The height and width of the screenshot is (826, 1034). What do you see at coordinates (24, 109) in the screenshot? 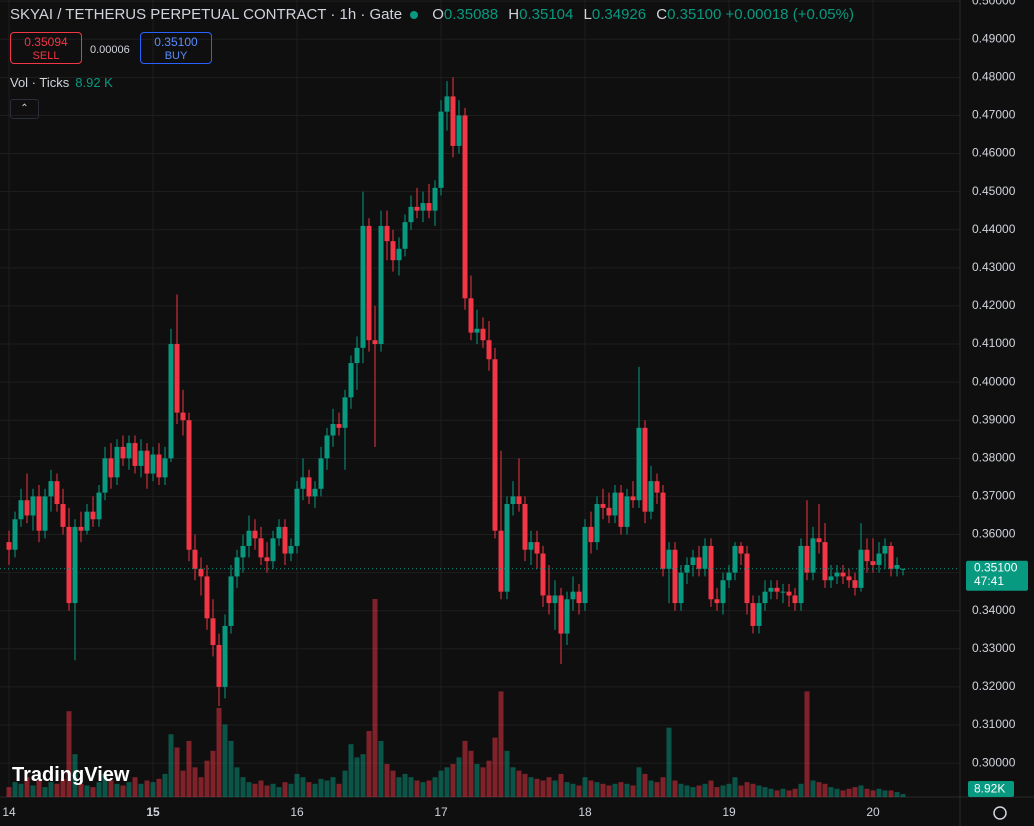
I see `collapse-button: ⌃` at bounding box center [24, 109].